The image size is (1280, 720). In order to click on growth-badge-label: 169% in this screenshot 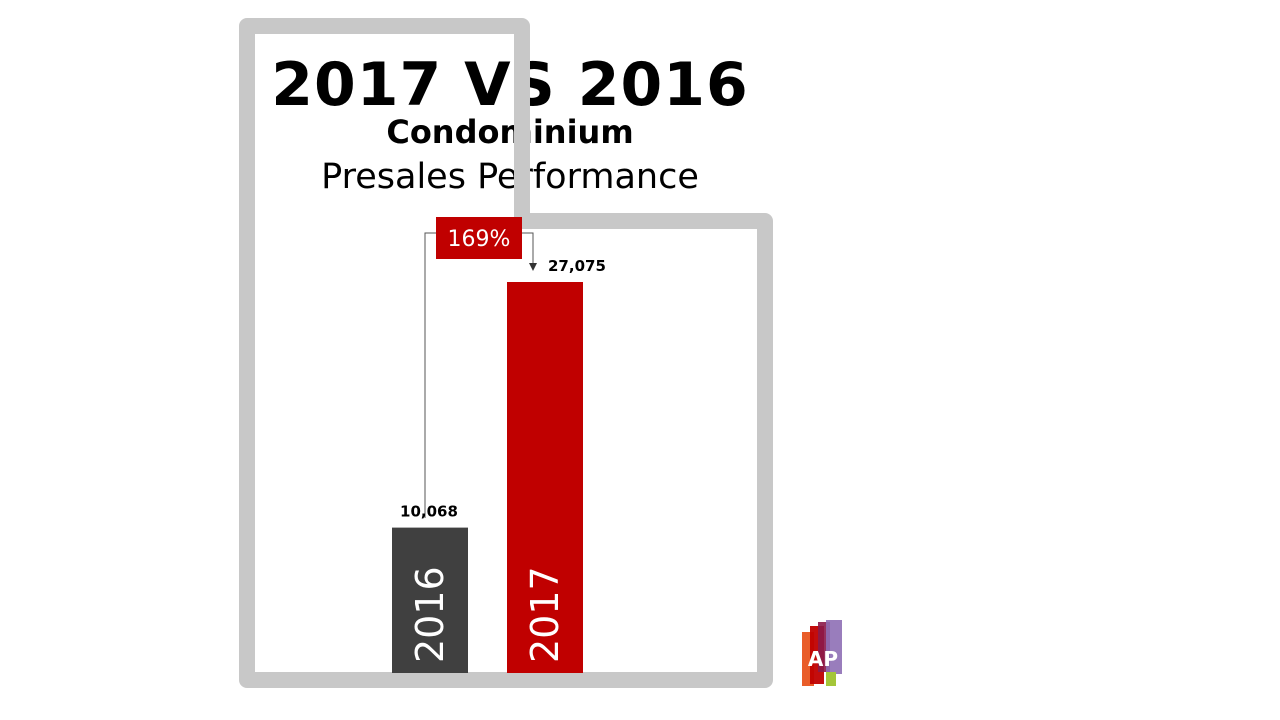, I will do `click(479, 239)`.